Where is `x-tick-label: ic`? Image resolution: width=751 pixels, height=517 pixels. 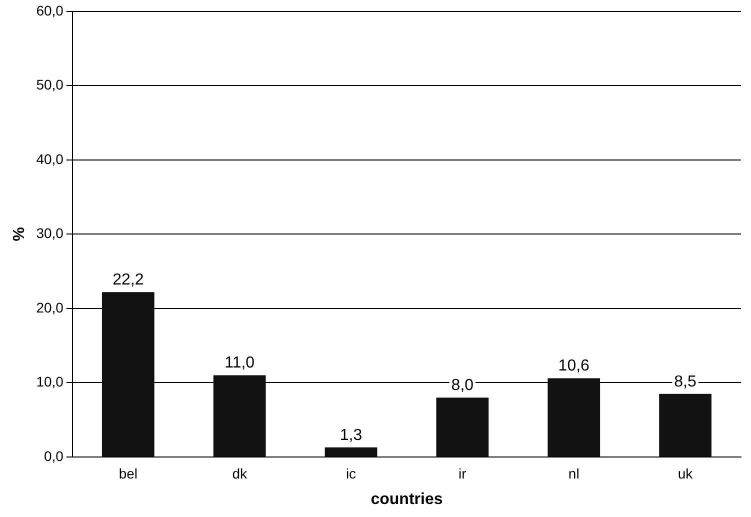
x-tick-label: ic is located at coordinates (351, 473).